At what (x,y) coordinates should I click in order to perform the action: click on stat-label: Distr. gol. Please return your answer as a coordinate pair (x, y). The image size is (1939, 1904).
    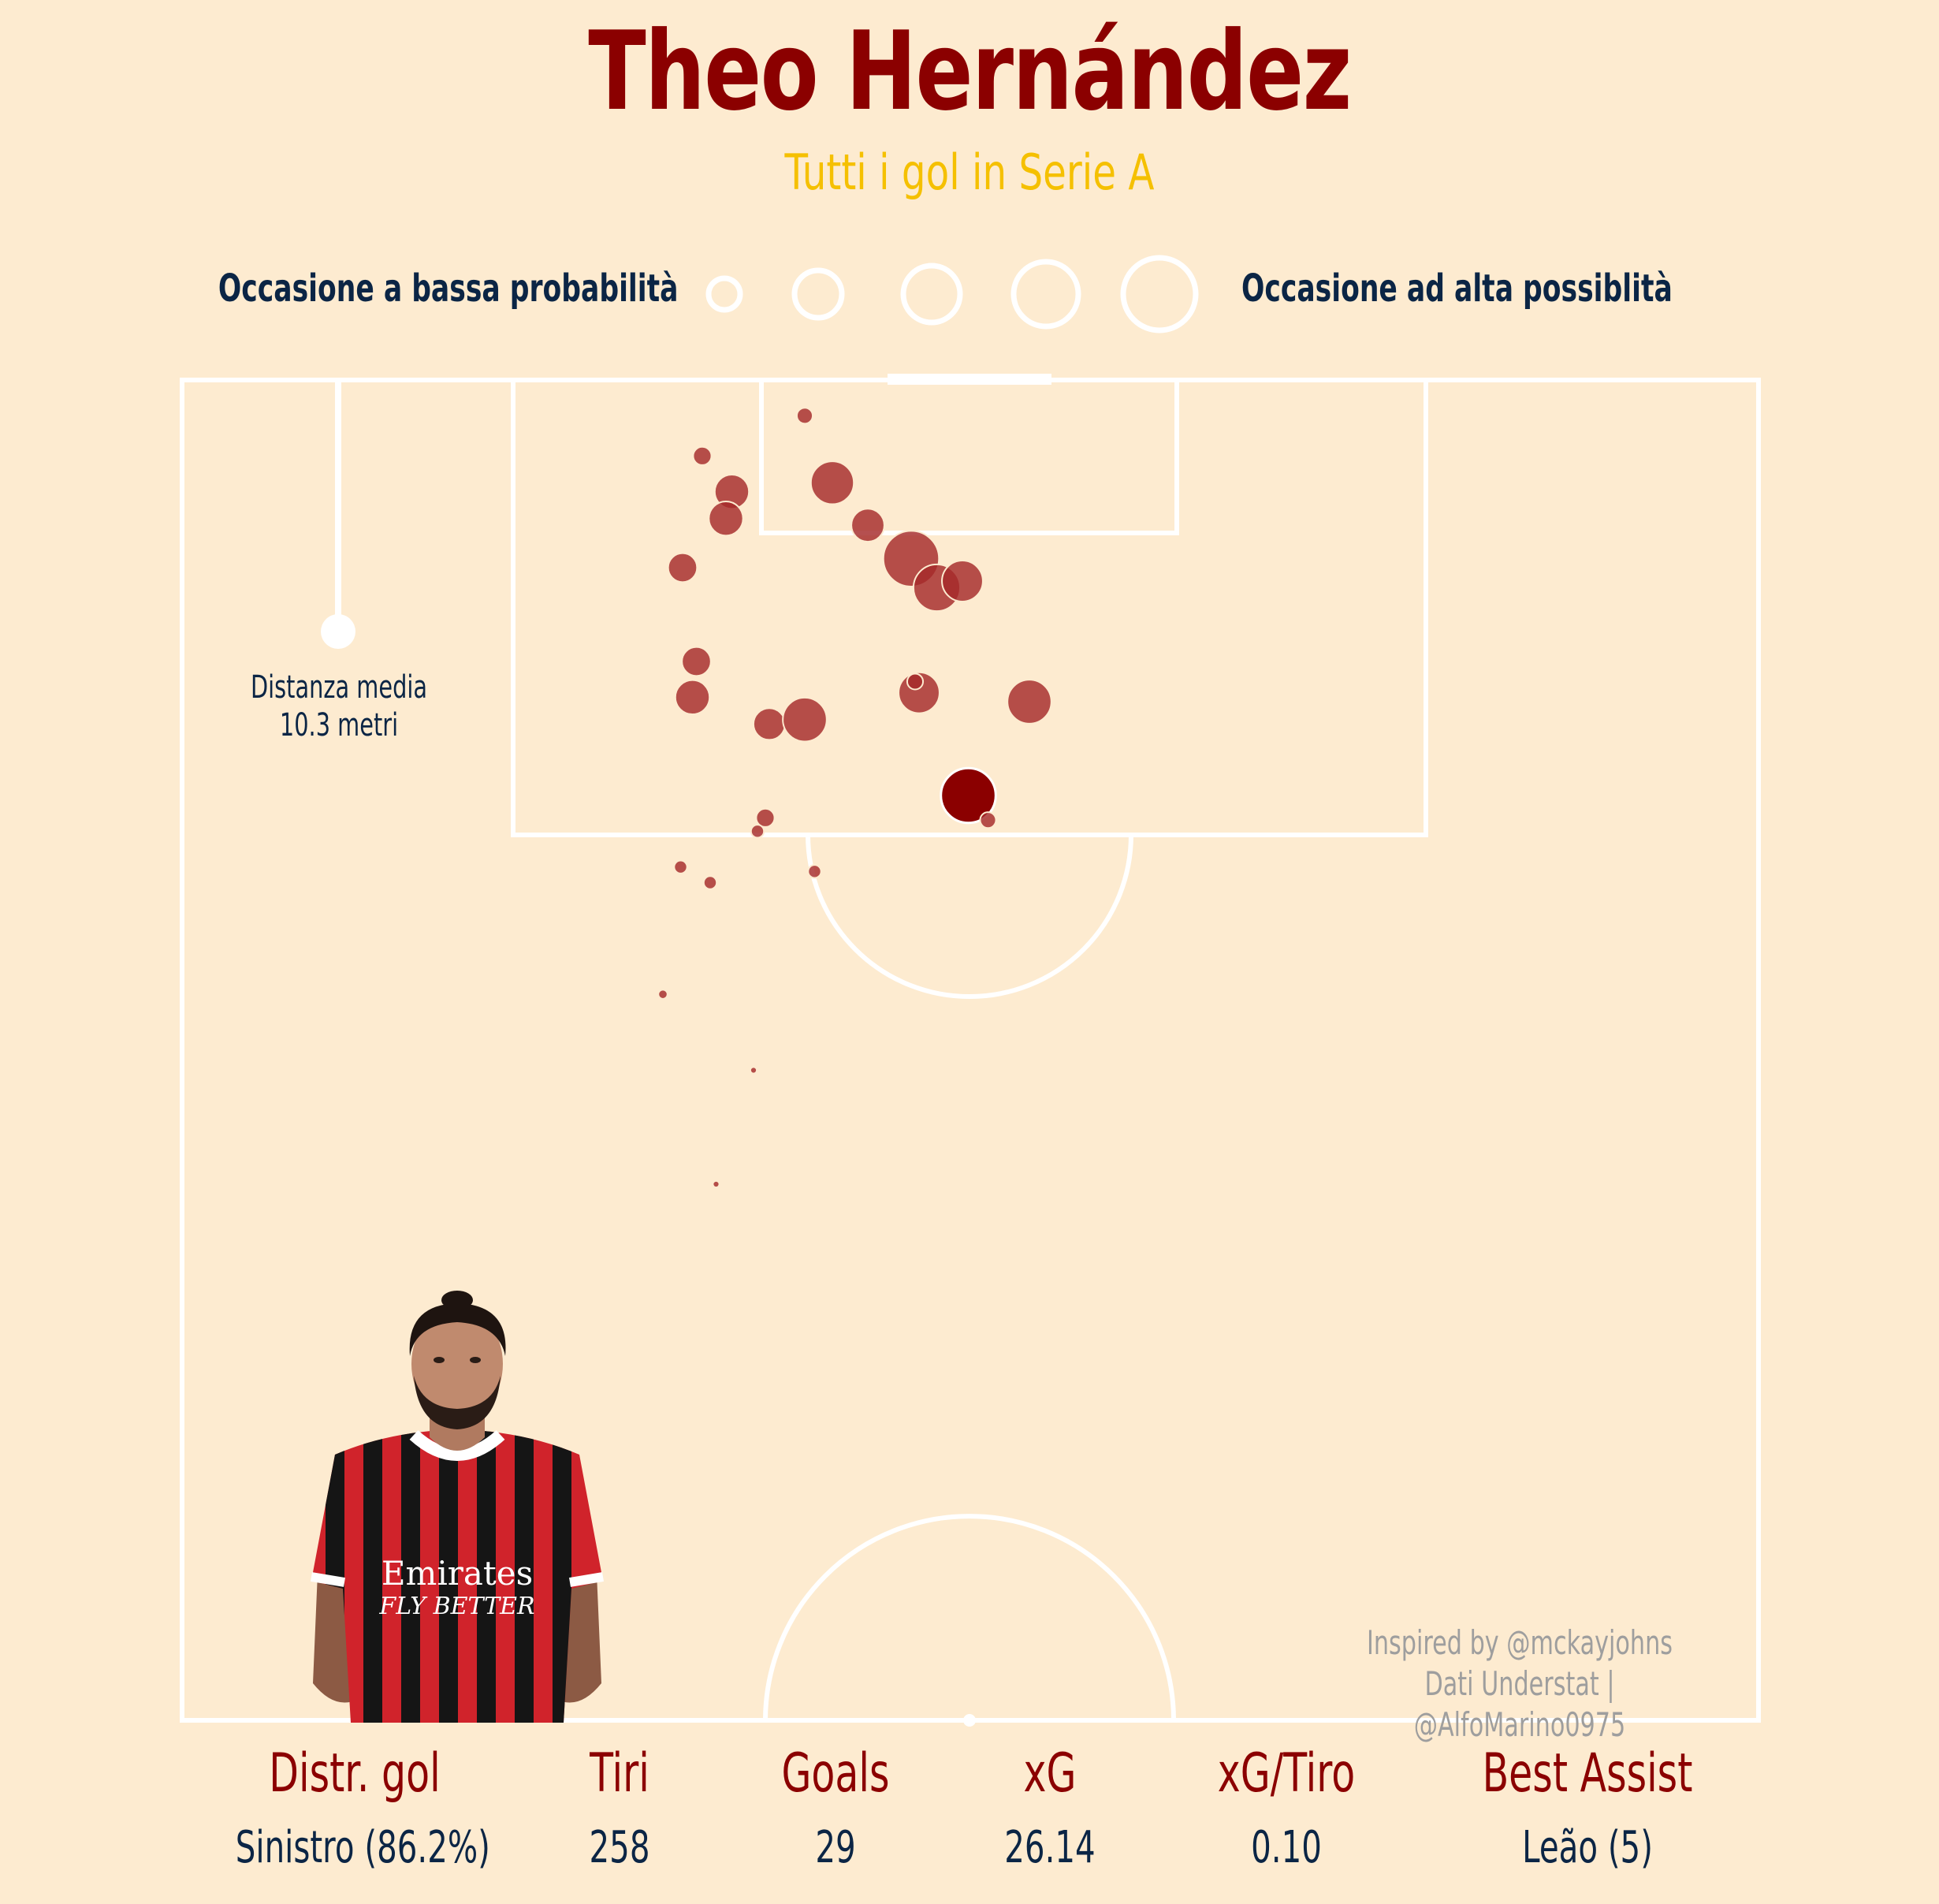
    Looking at the image, I should click on (355, 1774).